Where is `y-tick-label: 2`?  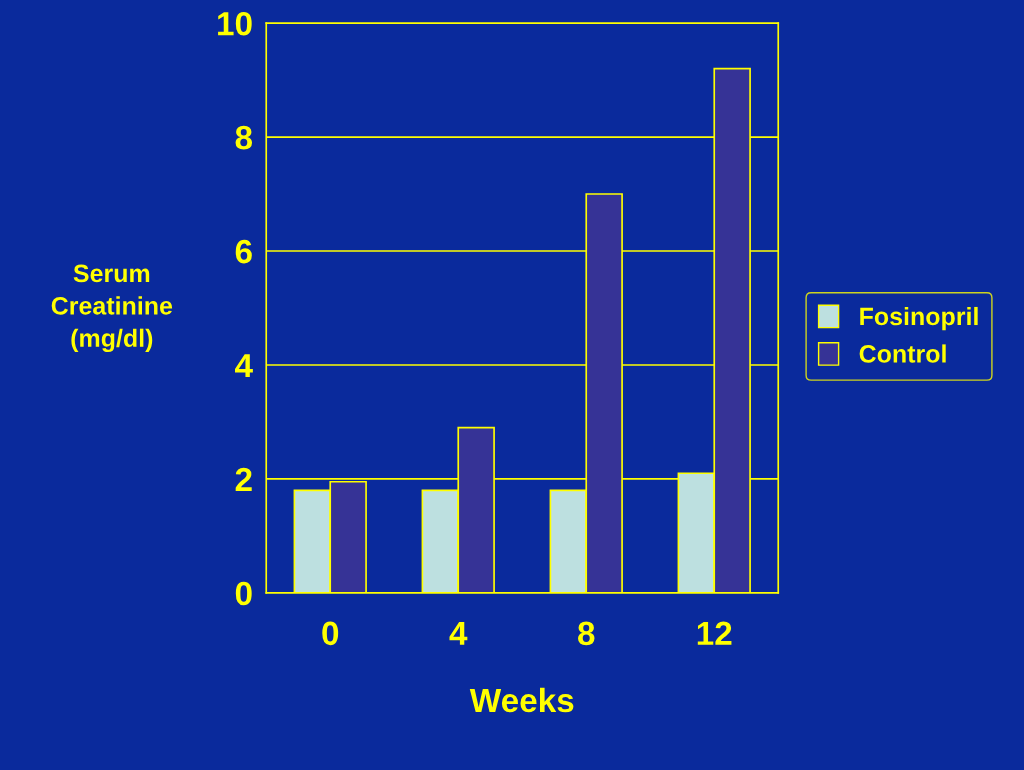
y-tick-label: 2 is located at coordinates (243, 479).